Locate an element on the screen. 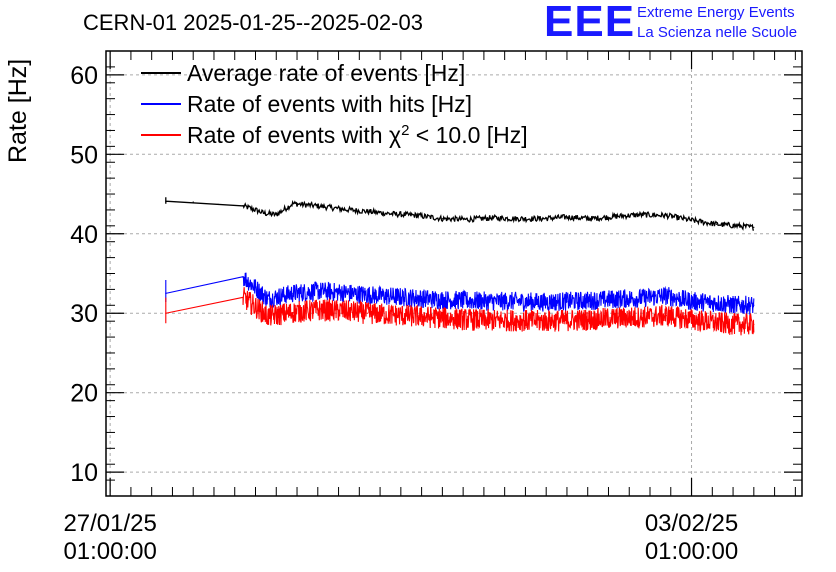 The image size is (836, 572). y-axis-label: Rate [Hz] is located at coordinates (18, 110).